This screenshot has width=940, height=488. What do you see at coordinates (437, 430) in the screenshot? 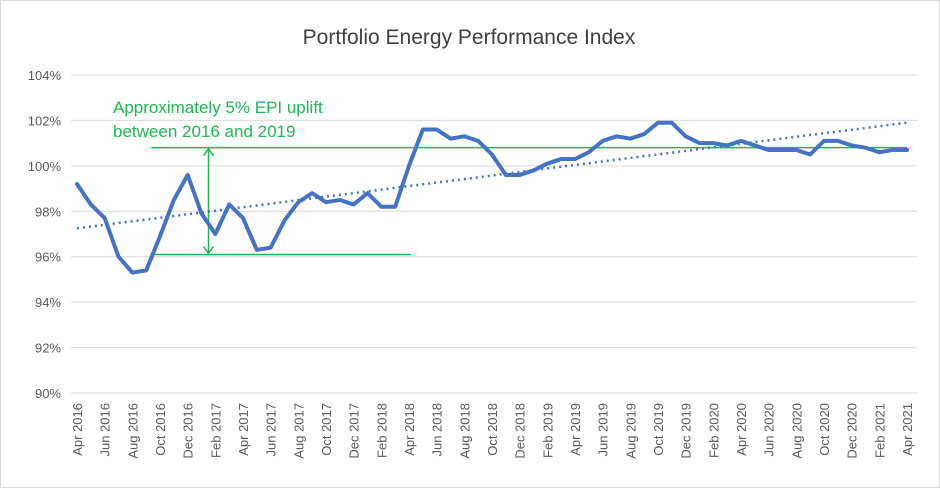
I see `x-tick-label: Jun 2018` at bounding box center [437, 430].